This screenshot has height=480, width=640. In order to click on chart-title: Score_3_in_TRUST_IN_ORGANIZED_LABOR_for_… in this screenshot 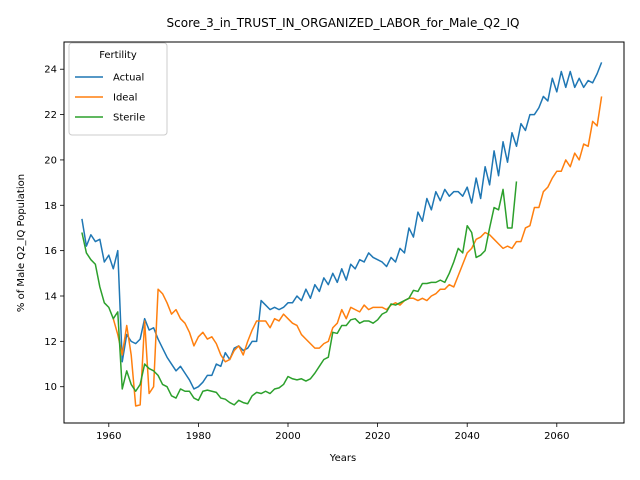, I will do `click(343, 23)`.